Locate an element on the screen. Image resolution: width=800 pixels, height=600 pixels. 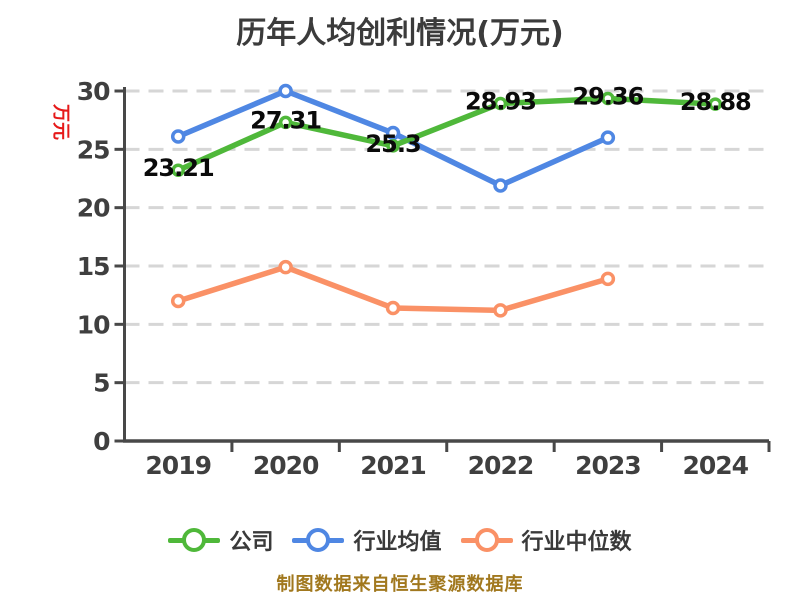
legend-label-industry-mean: 行业均值 is located at coordinates (397, 542).